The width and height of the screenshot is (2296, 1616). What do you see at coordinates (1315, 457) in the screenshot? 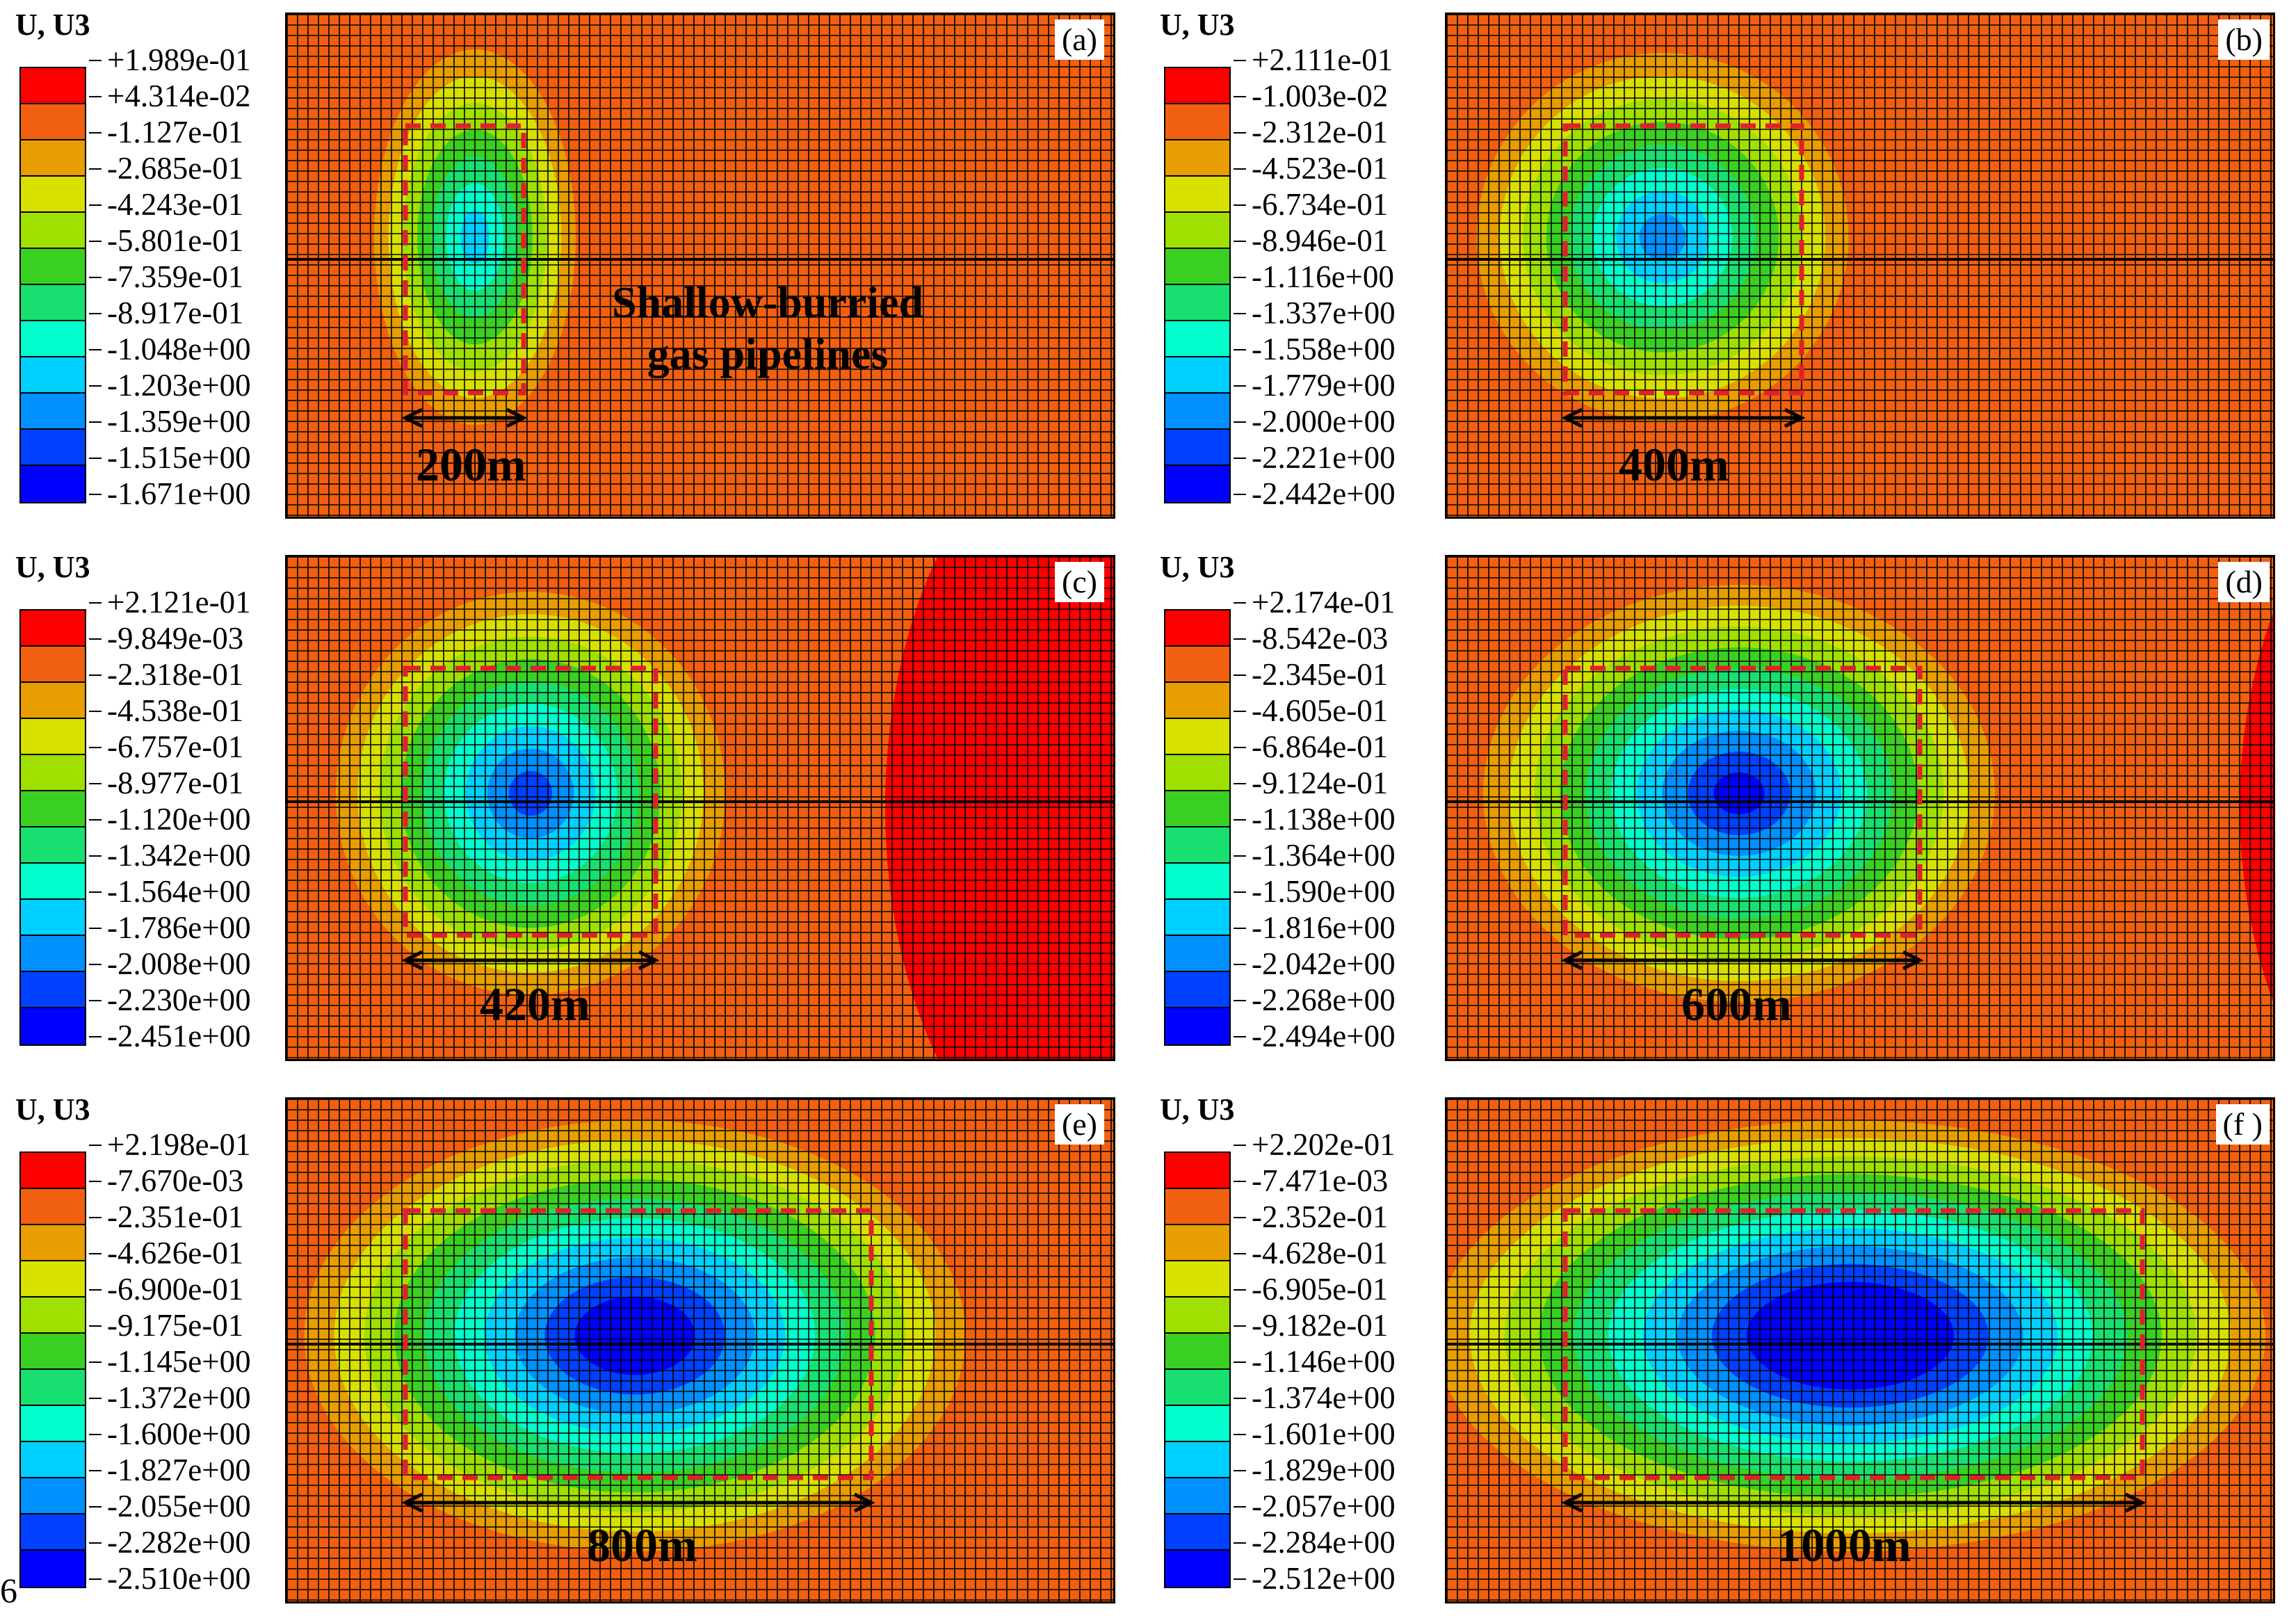
I see `legend-level-label: -2.221e+00` at bounding box center [1315, 457].